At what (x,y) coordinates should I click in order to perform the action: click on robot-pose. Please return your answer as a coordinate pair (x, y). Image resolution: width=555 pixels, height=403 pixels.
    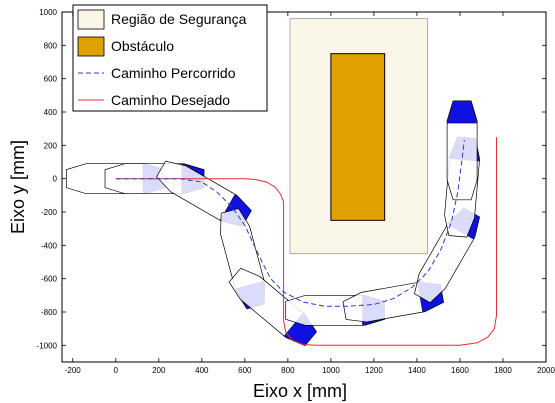
    Looking at the image, I should click on (462, 150).